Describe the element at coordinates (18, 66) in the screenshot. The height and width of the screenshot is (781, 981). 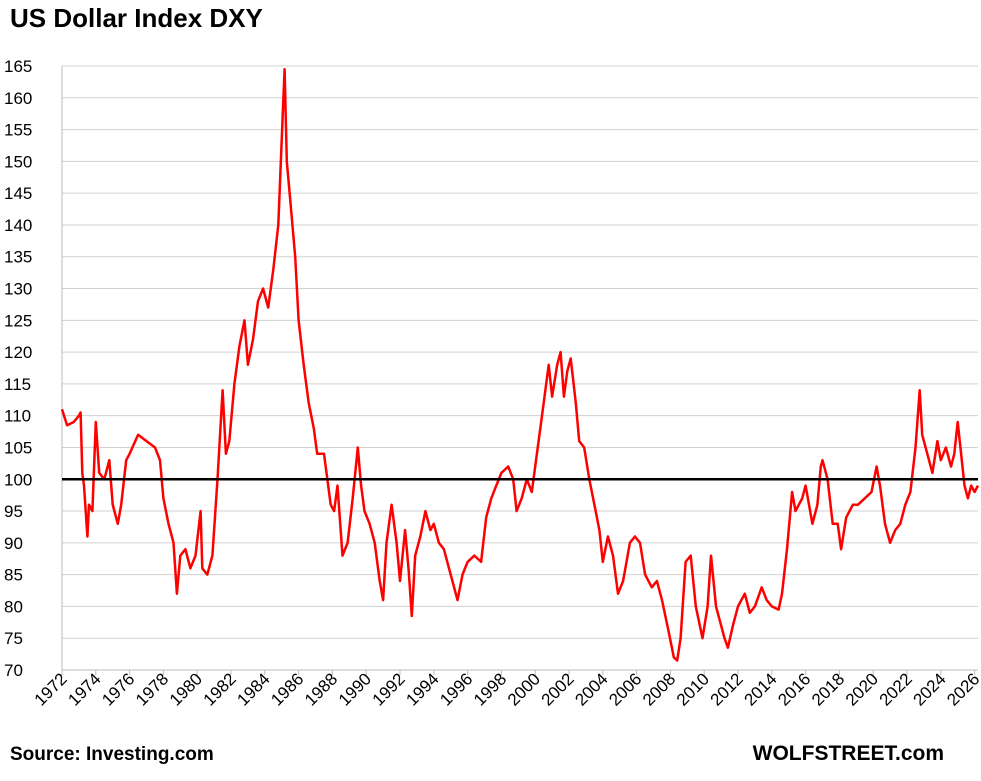
I see `y-tick-label: 165` at that location.